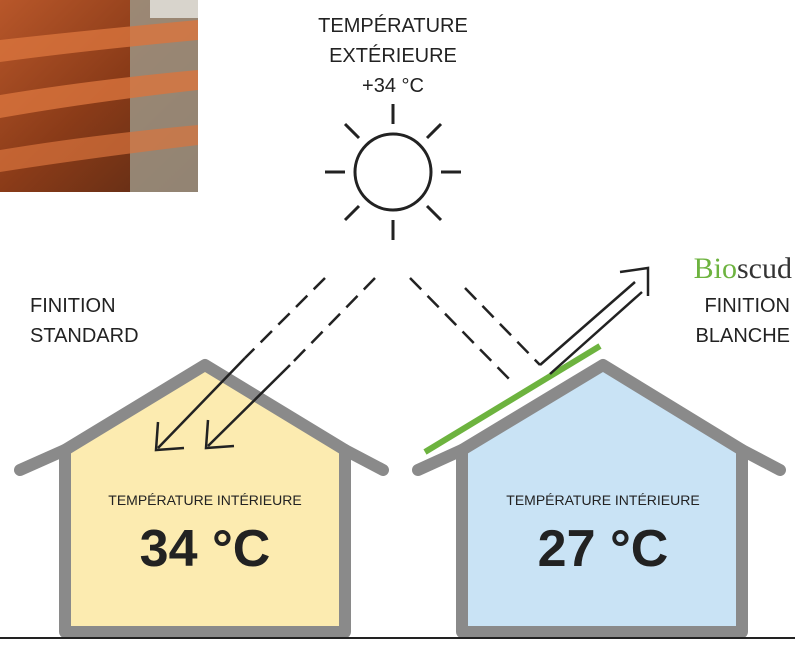  Describe the element at coordinates (715, 268) in the screenshot. I see `brand-part: Bio` at that location.